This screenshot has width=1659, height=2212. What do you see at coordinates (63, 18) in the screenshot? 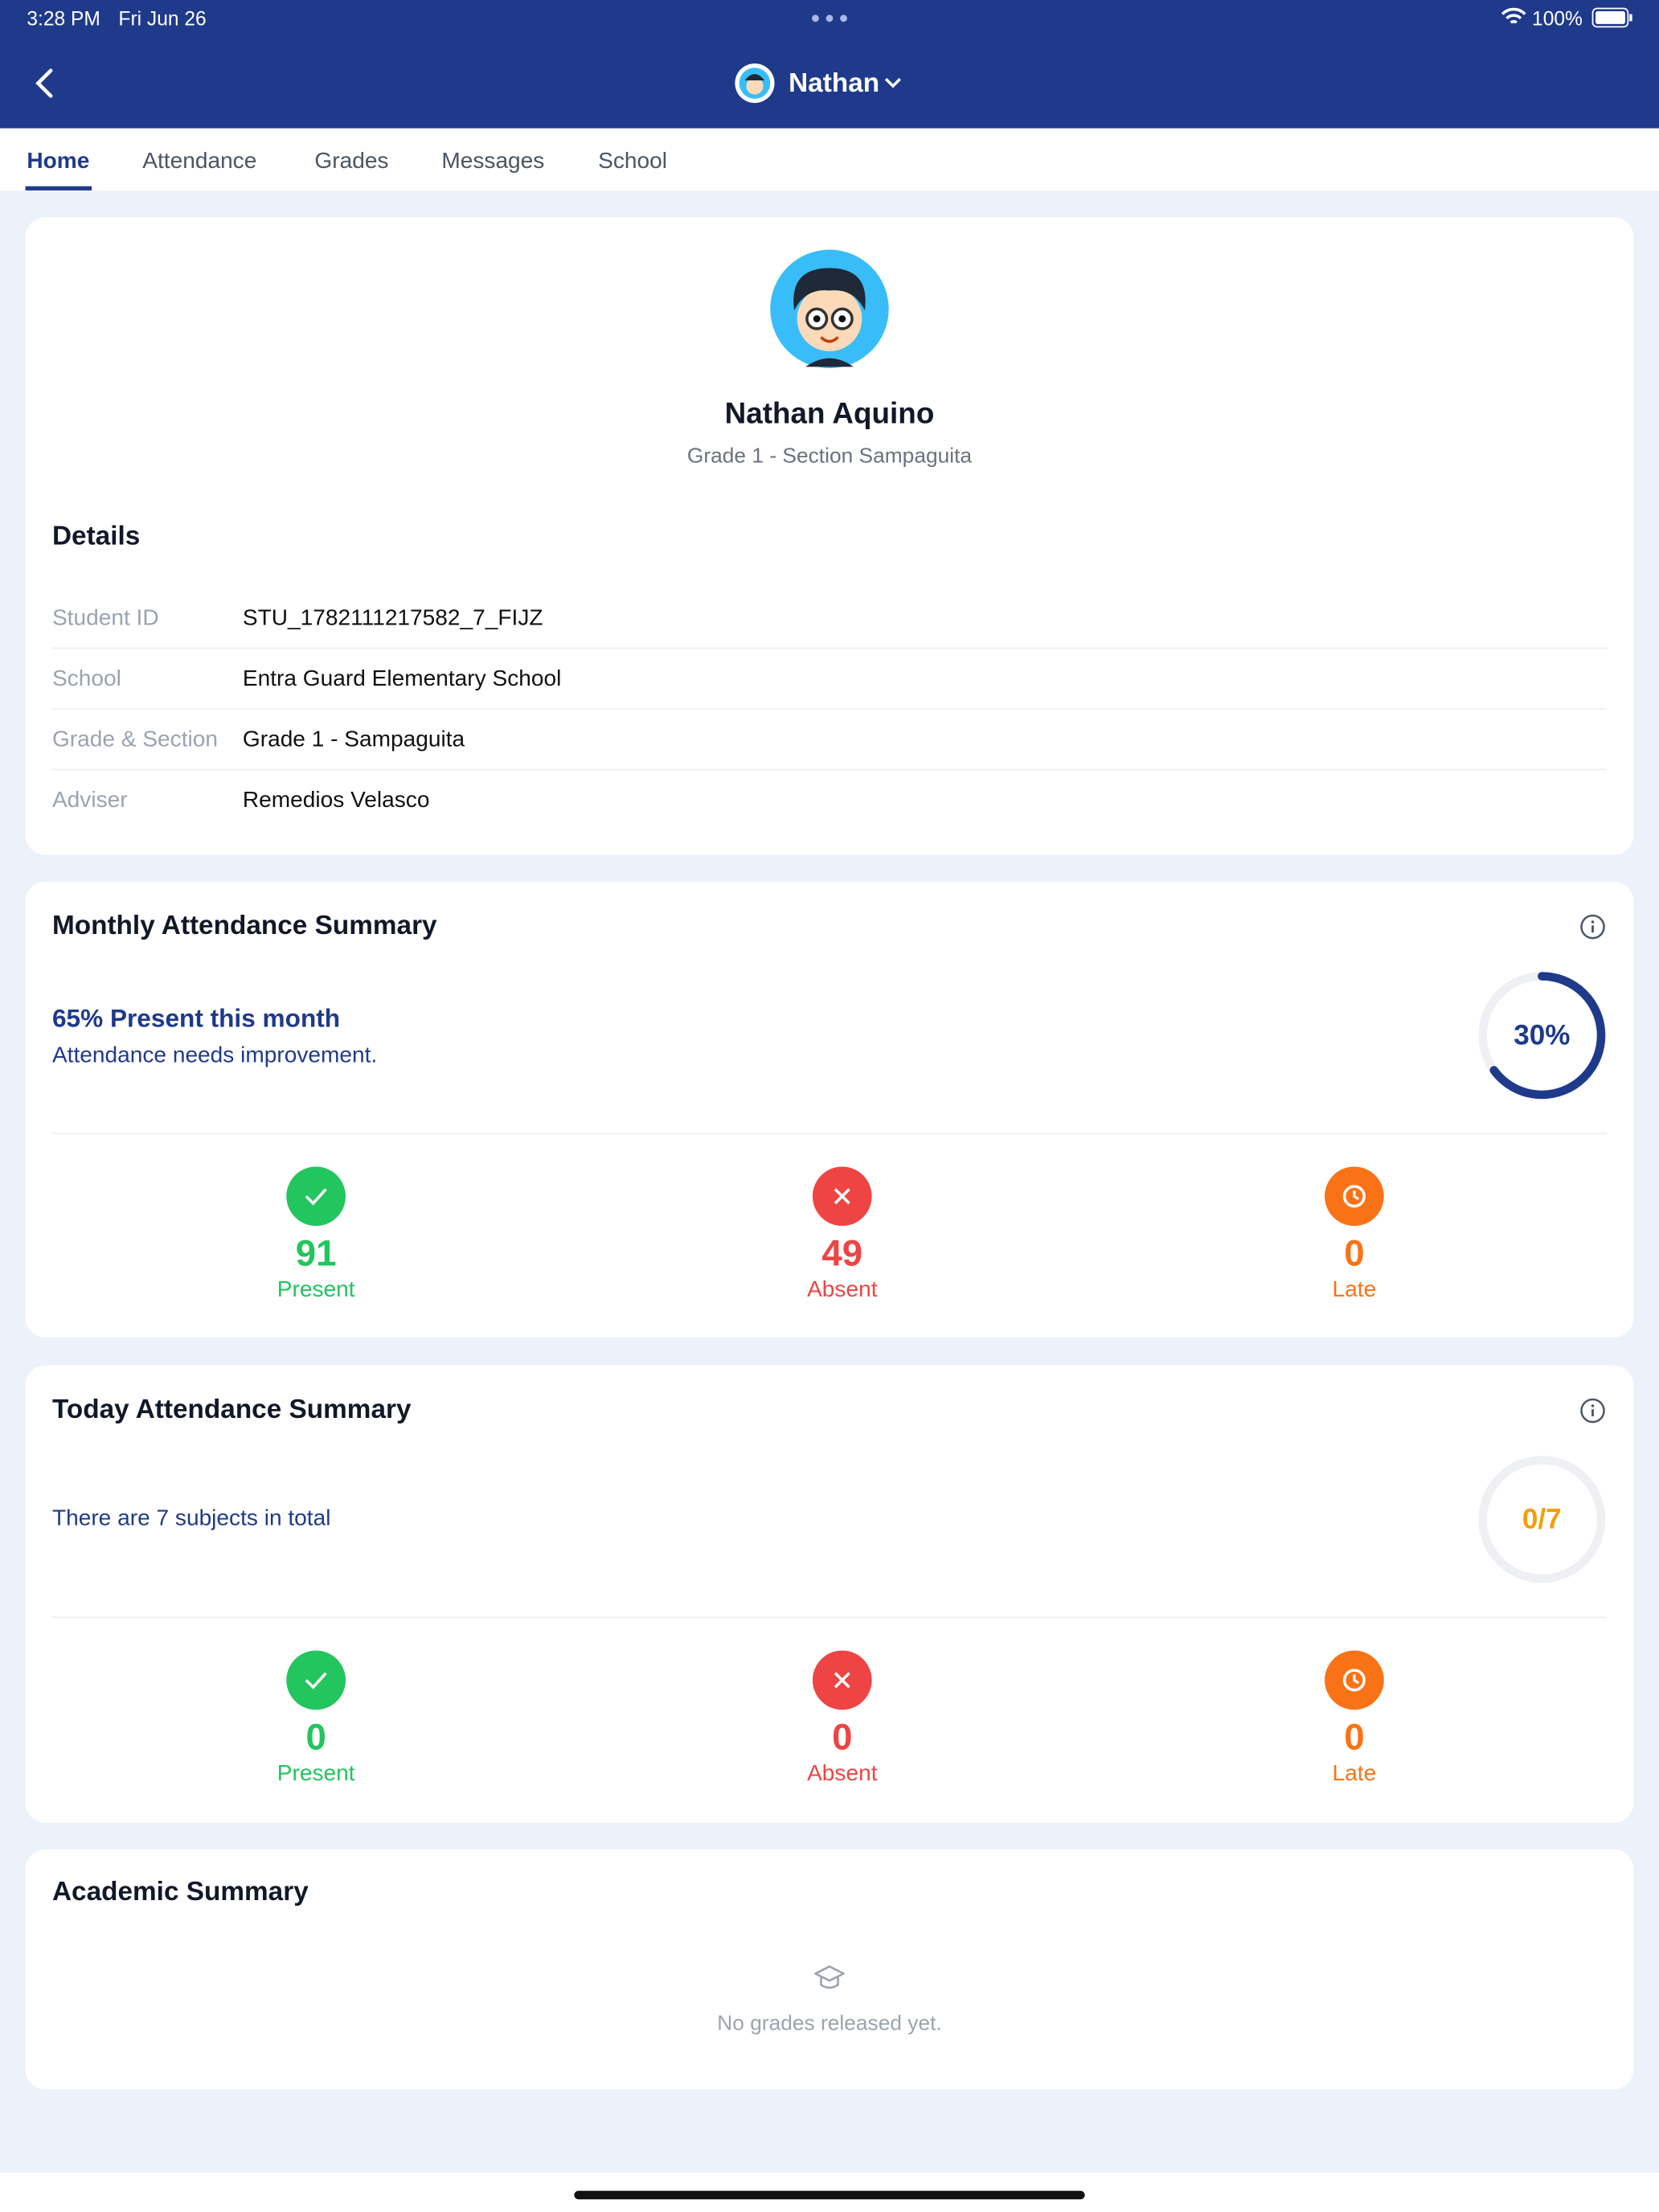
I see `time: 3:28 PM` at bounding box center [63, 18].